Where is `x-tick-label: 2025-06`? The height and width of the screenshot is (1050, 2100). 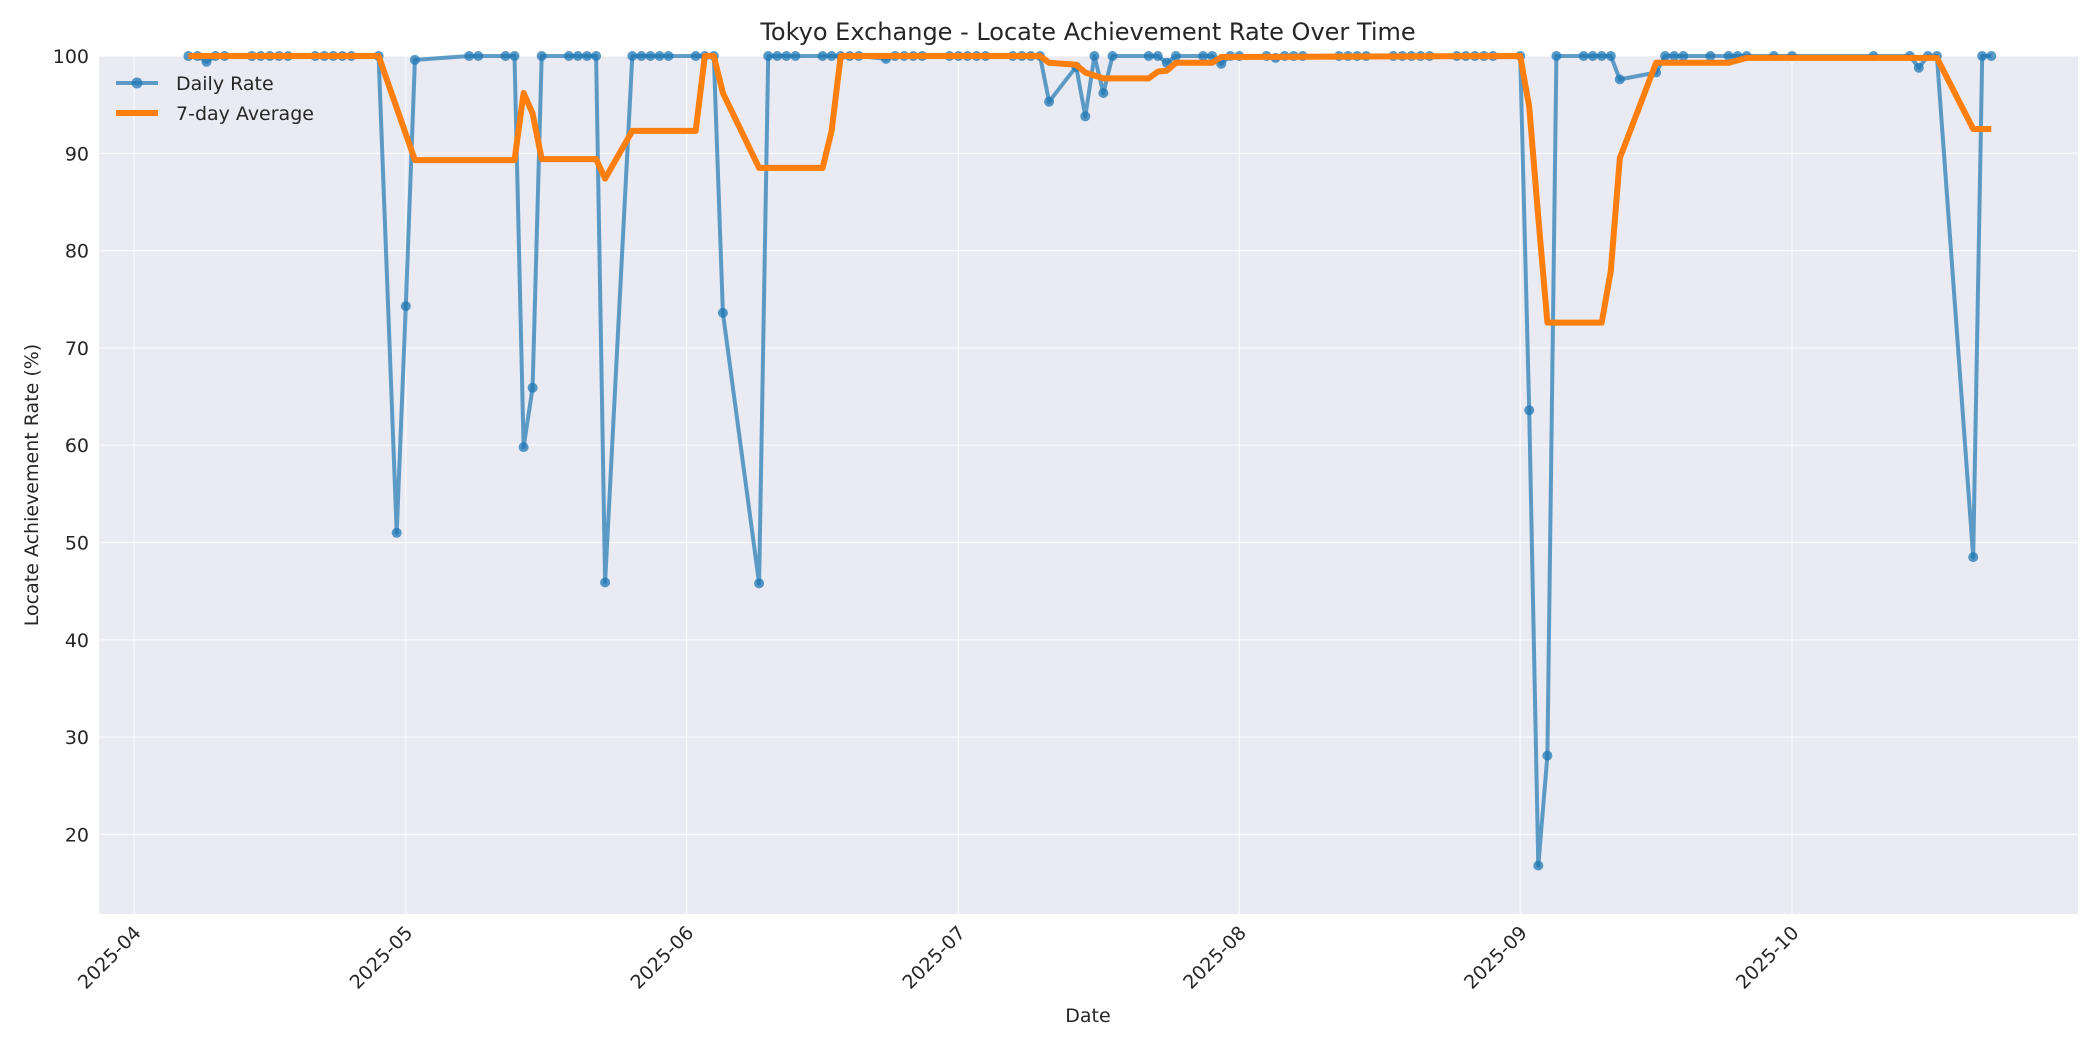
x-tick-label: 2025-06 is located at coordinates (663, 958).